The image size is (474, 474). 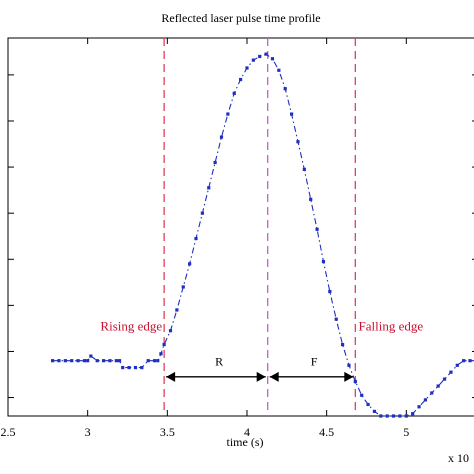 What do you see at coordinates (326, 432) in the screenshot?
I see `x-tick-label: 4.5` at bounding box center [326, 432].